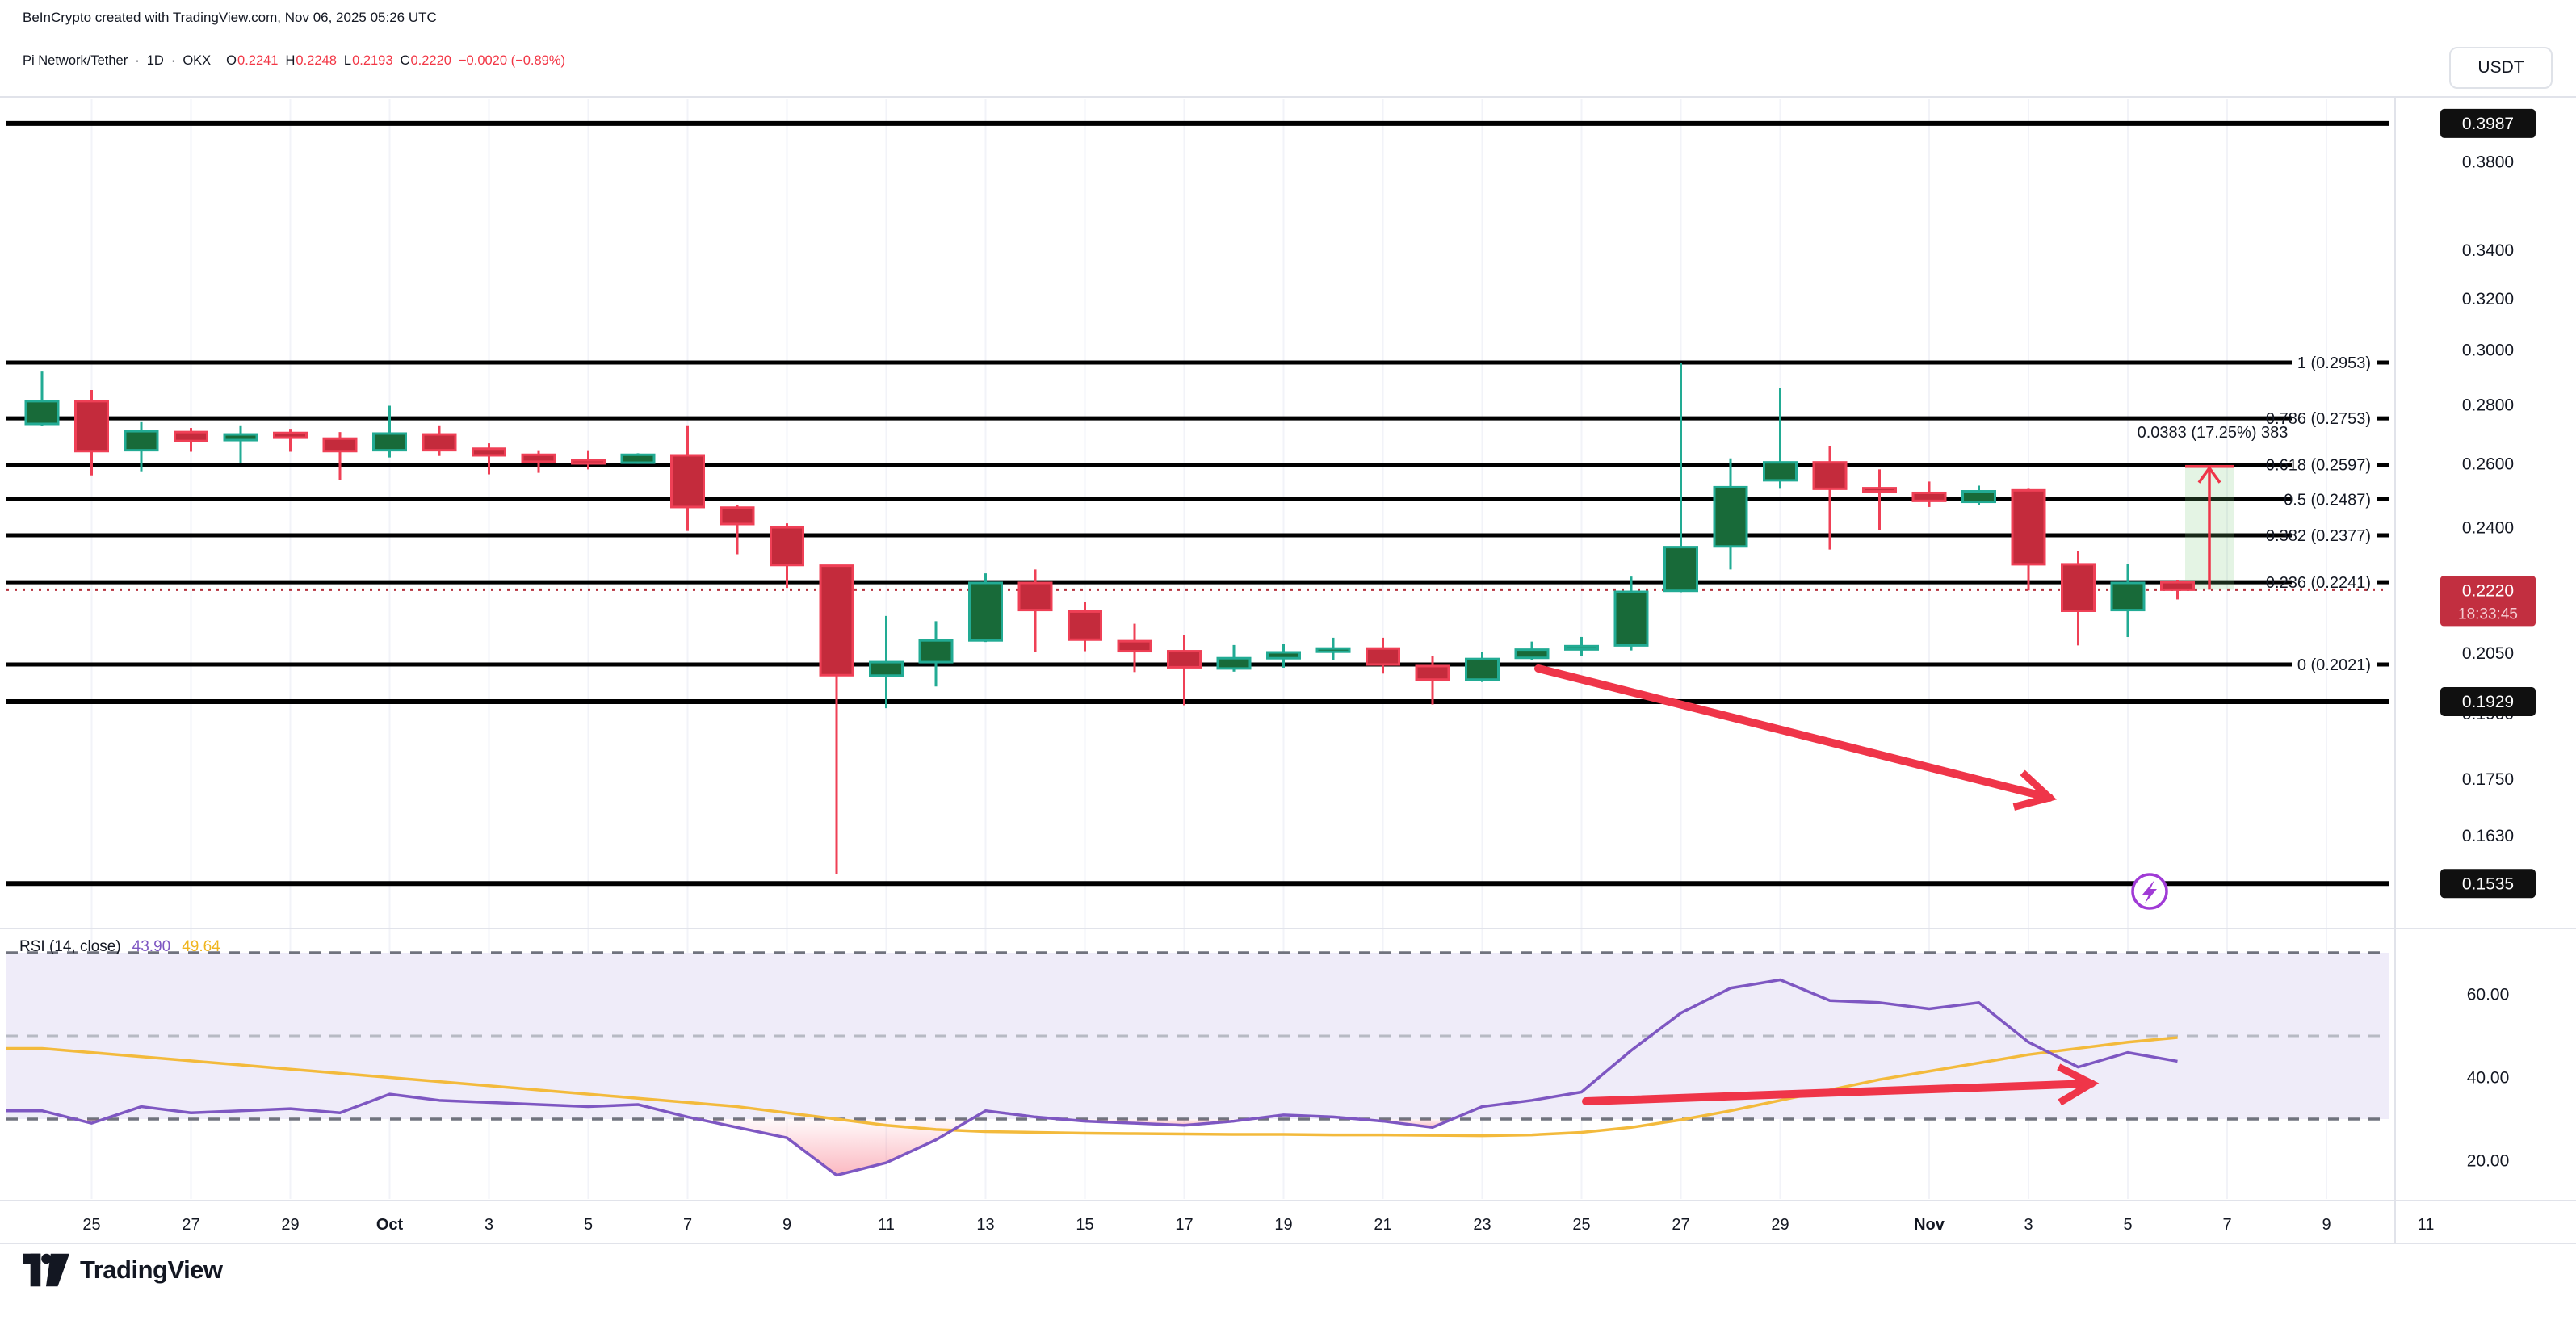  Describe the element at coordinates (2488, 350) in the screenshot. I see `svg-text: 0.3000` at that location.